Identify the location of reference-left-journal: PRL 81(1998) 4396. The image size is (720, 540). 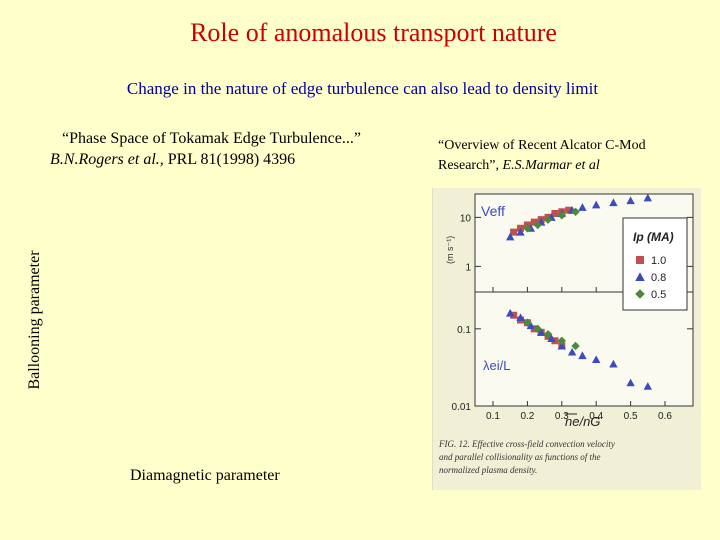
(231, 159).